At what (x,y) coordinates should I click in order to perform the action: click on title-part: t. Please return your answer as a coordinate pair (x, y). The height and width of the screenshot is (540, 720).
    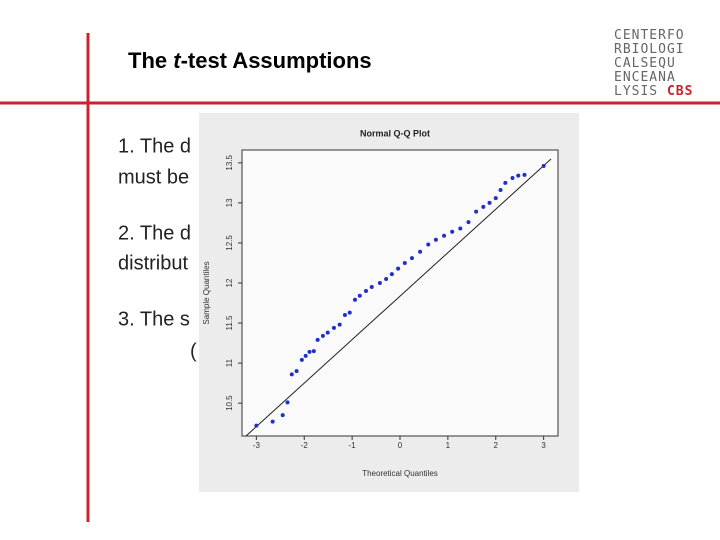
    Looking at the image, I should click on (177, 60).